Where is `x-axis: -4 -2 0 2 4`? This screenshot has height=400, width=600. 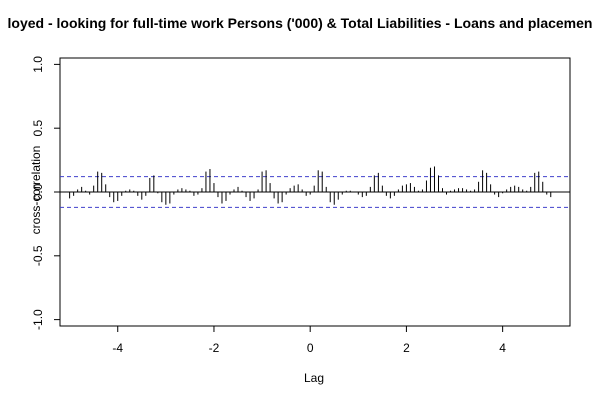
x-axis: -4 -2 0 2 4 is located at coordinates (309, 340).